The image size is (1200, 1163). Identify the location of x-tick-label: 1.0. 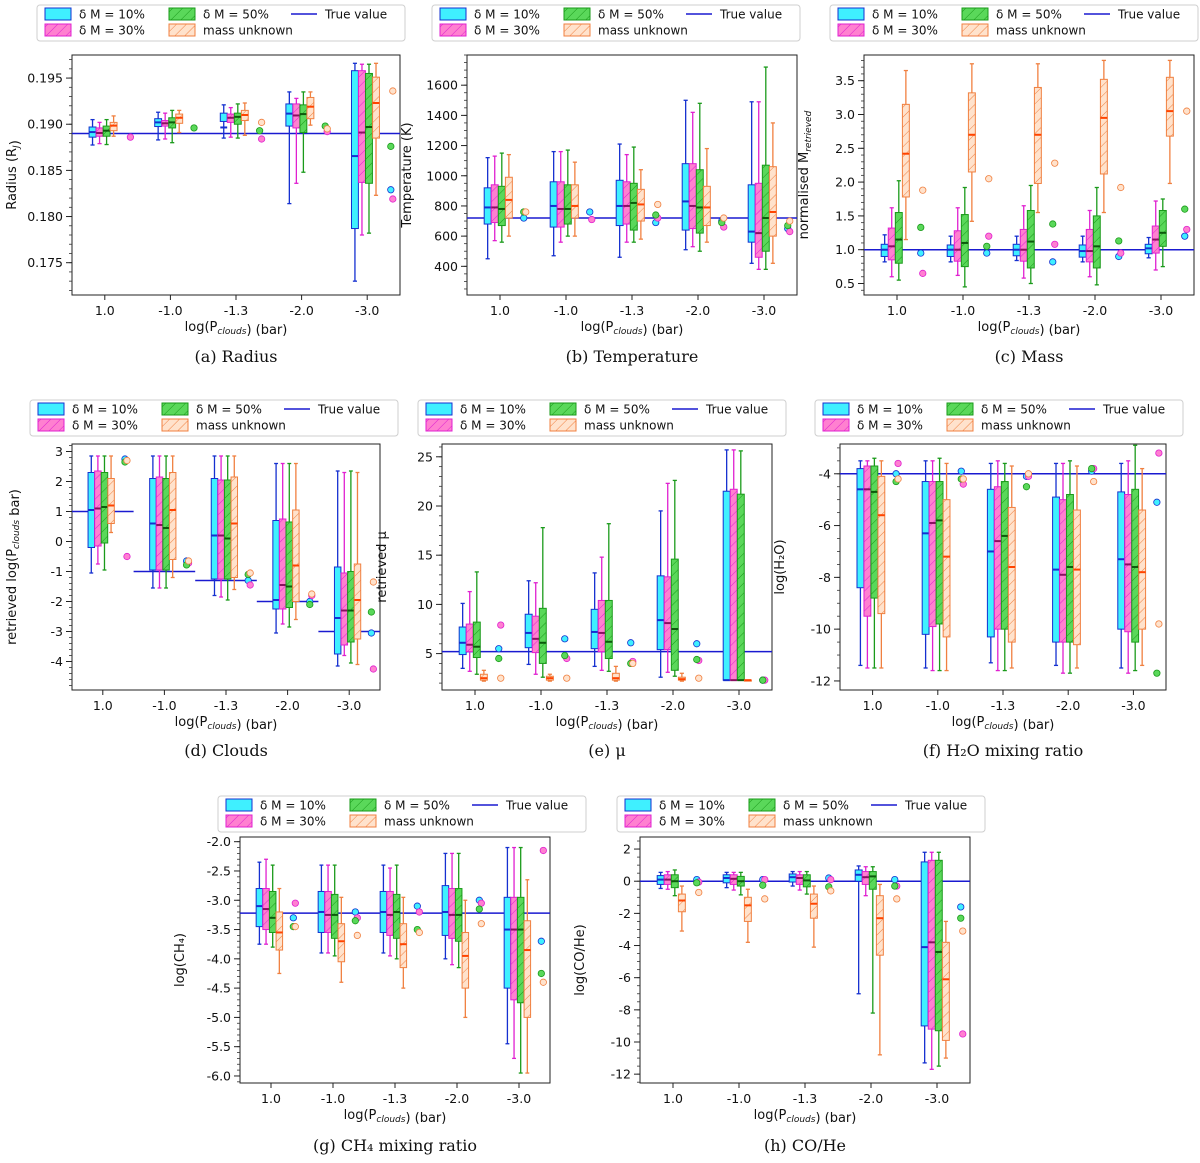
(105, 310).